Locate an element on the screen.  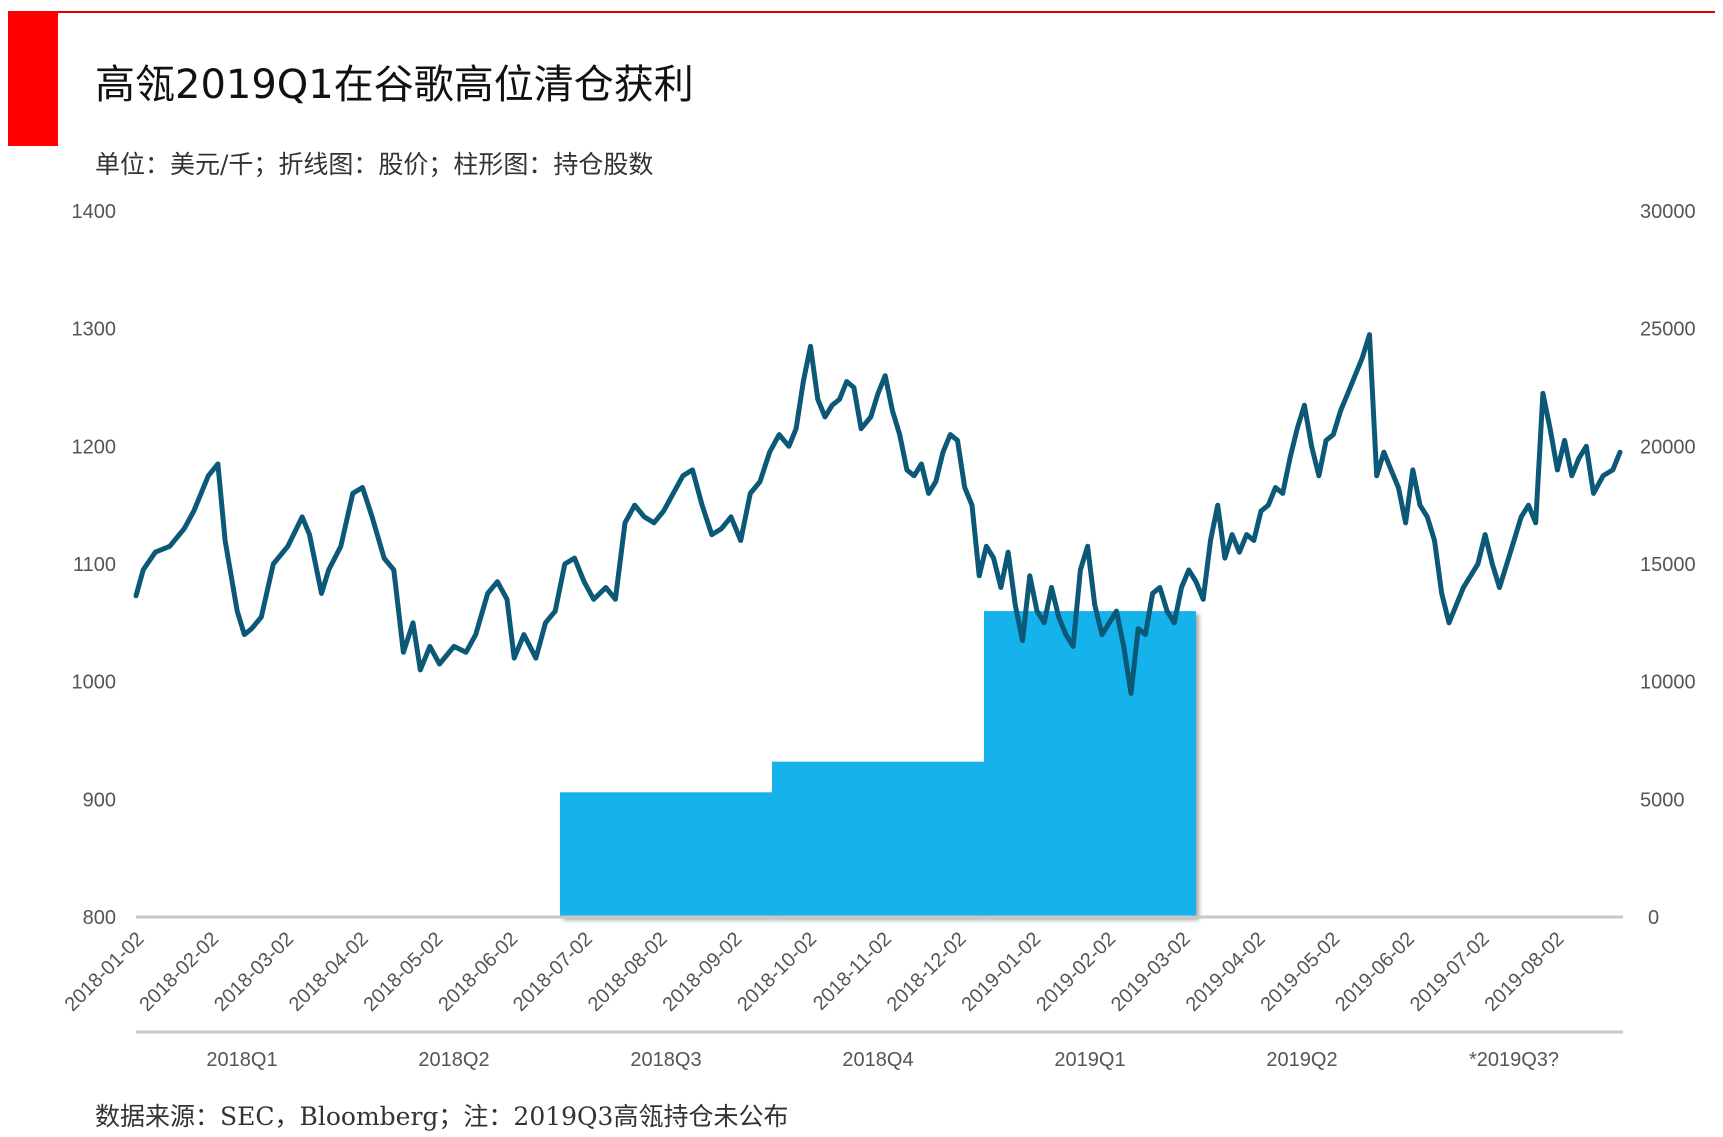
left-y-tick-label: 1200 is located at coordinates (94, 447).